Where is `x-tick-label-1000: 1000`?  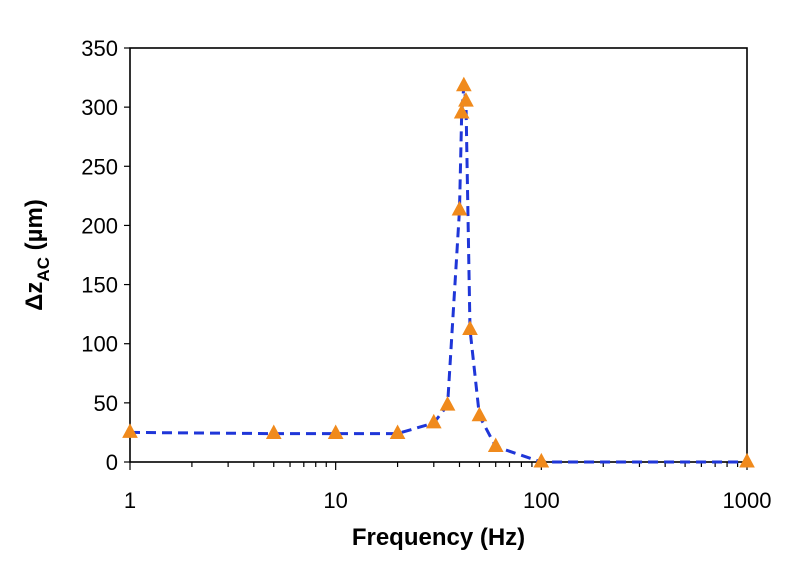
x-tick-label-1000: 1000 is located at coordinates (747, 500).